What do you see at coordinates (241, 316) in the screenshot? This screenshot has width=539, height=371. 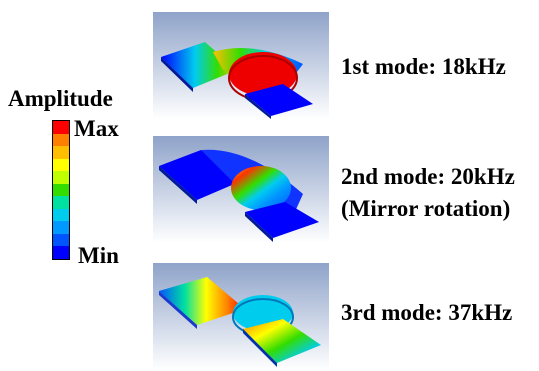 I see `mode-3-image` at bounding box center [241, 316].